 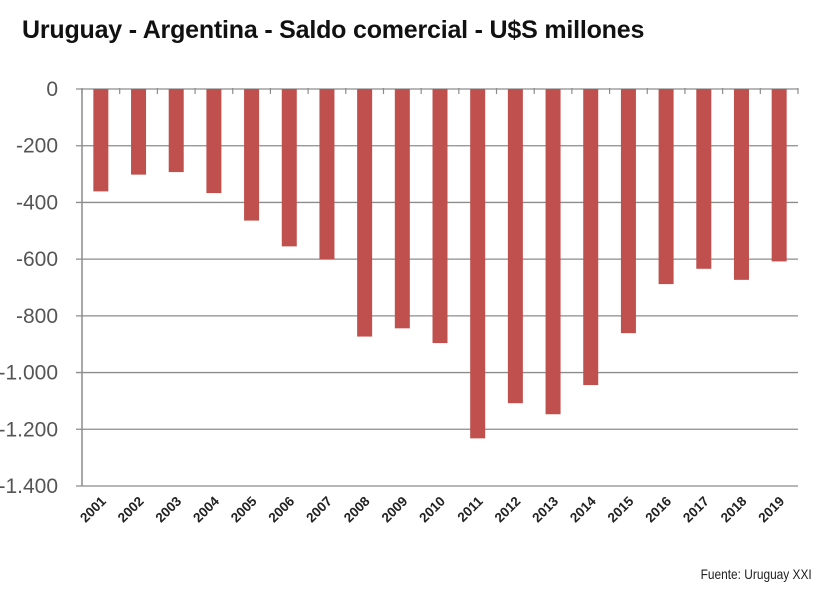 What do you see at coordinates (357, 509) in the screenshot?
I see `x-tick-label: 2008` at bounding box center [357, 509].